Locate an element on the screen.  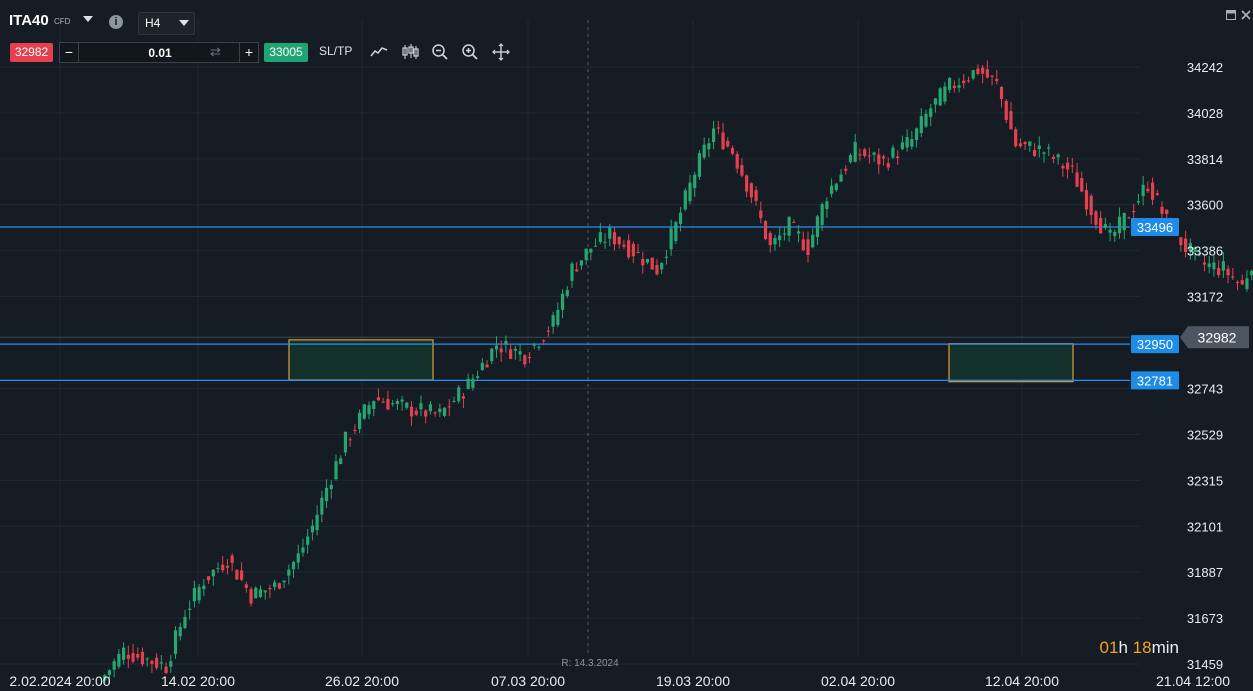
time-tick-label: 07.03 20:00 is located at coordinates (528, 681).